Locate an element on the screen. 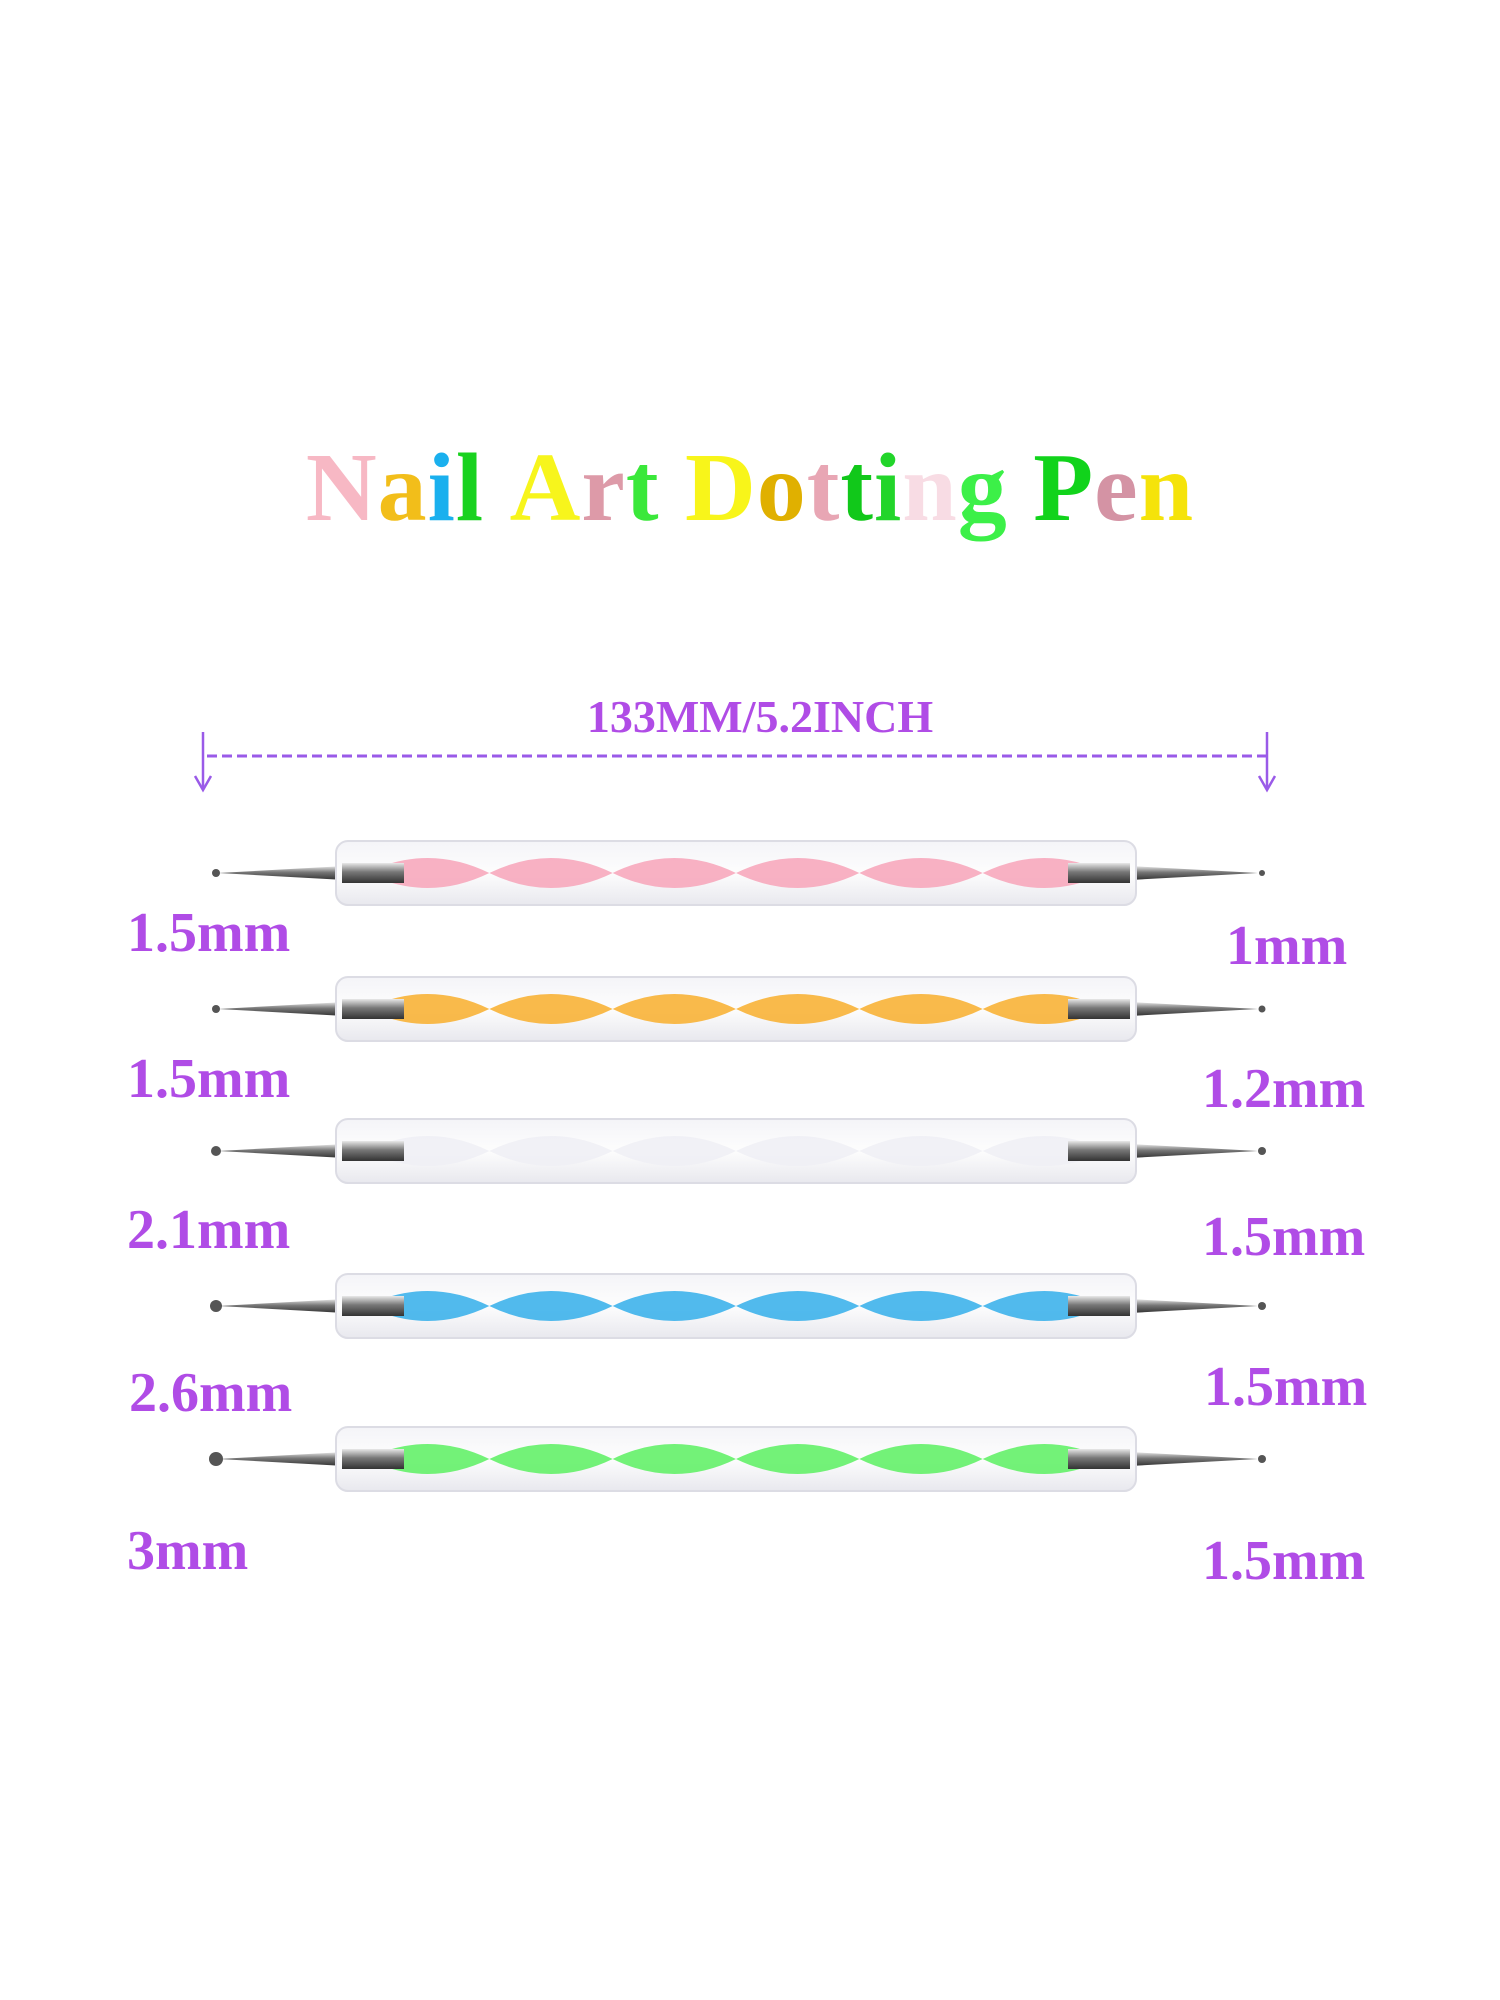 The width and height of the screenshot is (1500, 2000). pen-3-left-tip-size: 2.1mm is located at coordinates (209, 1230).